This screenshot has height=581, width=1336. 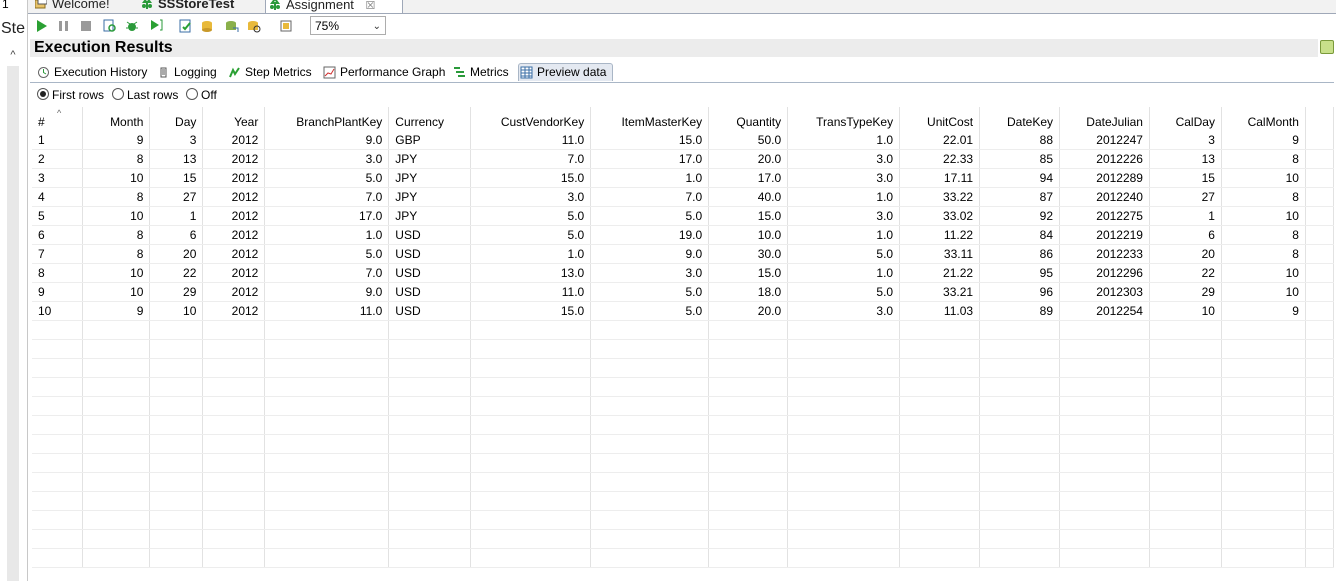 What do you see at coordinates (176, 235) in the screenshot?
I see `table-cell: 6` at bounding box center [176, 235].